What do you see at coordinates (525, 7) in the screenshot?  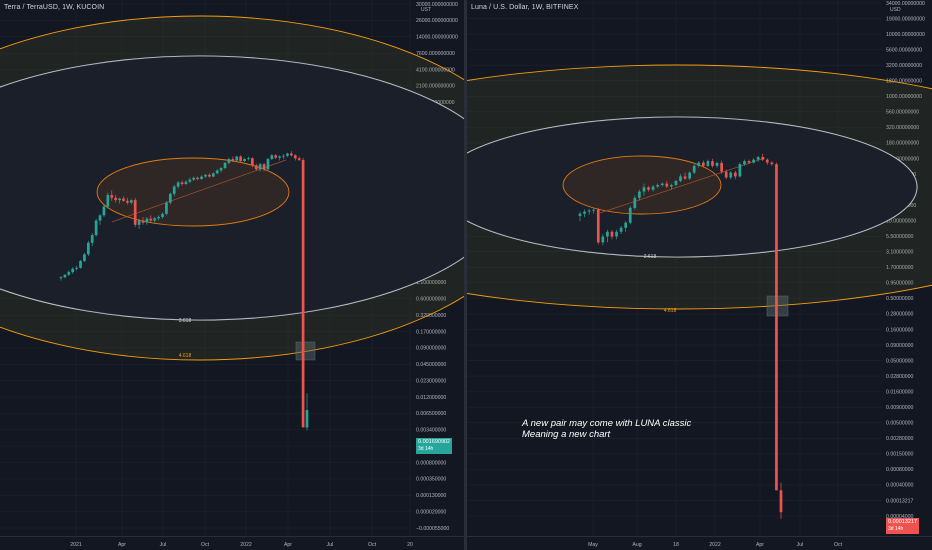 I see `right-symbol-title: Luna / U.S. Dollar, 1W, BITFINEX` at bounding box center [525, 7].